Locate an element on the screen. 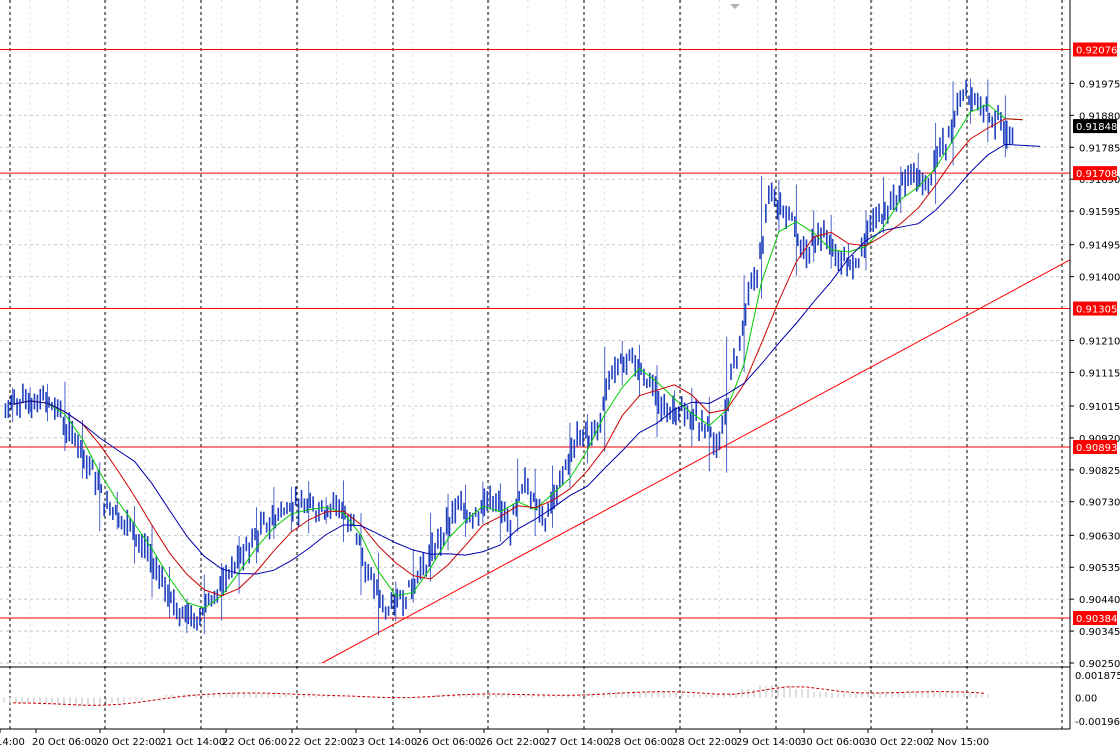 The image size is (1120, 756). current-price-label: 0.91848 is located at coordinates (1096, 127).